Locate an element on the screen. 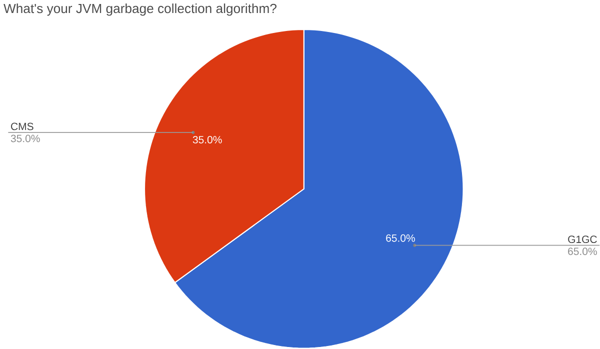 The width and height of the screenshot is (600, 349). data-label: 65.0% is located at coordinates (400, 238).